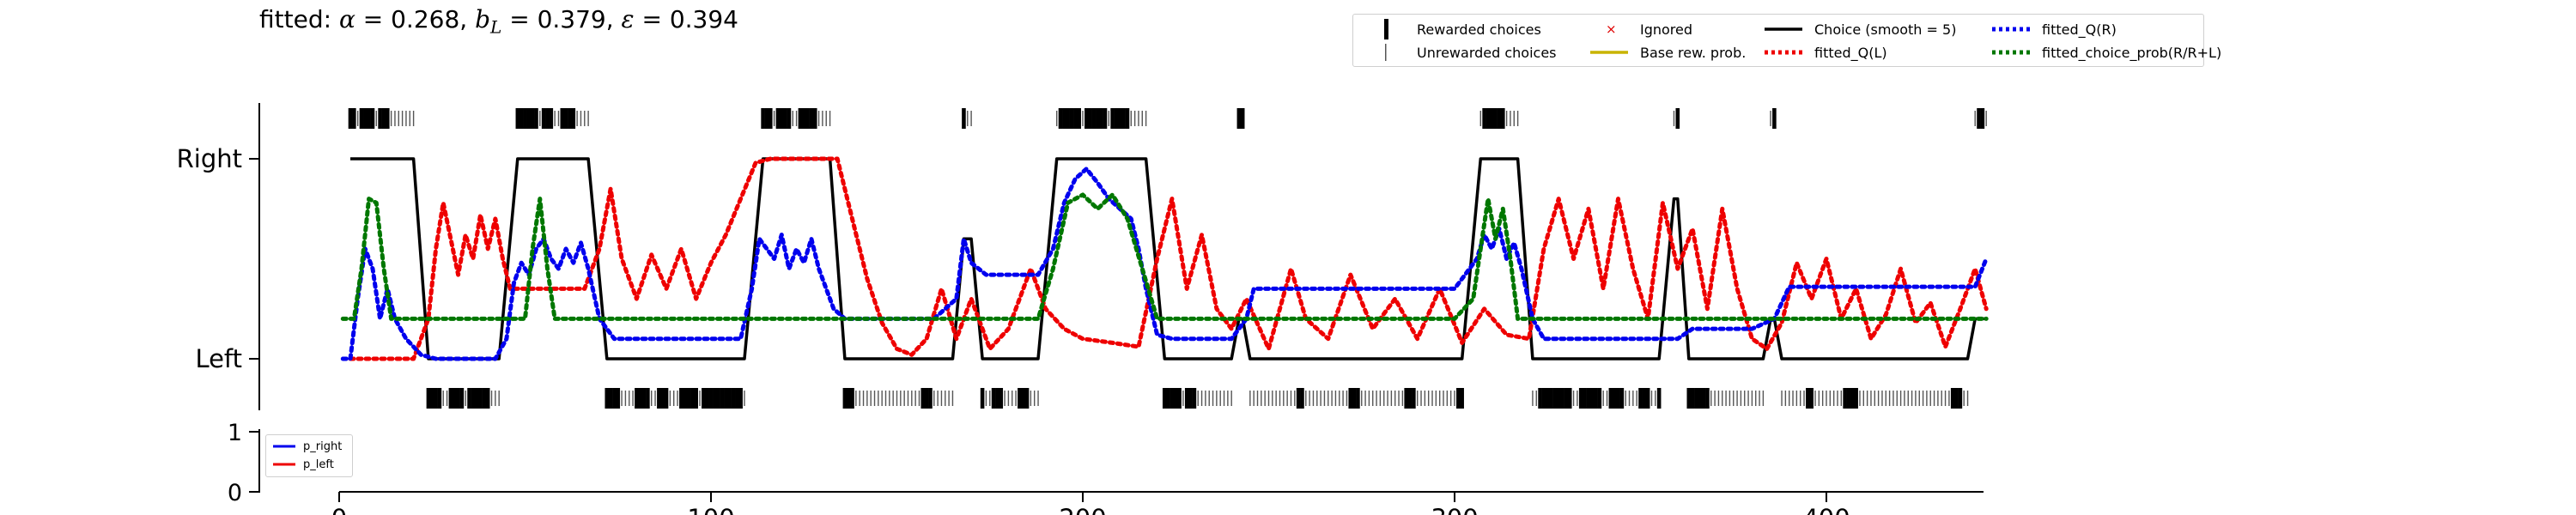  What do you see at coordinates (1479, 29) in the screenshot?
I see `legend-label: Rewarded choices` at bounding box center [1479, 29].